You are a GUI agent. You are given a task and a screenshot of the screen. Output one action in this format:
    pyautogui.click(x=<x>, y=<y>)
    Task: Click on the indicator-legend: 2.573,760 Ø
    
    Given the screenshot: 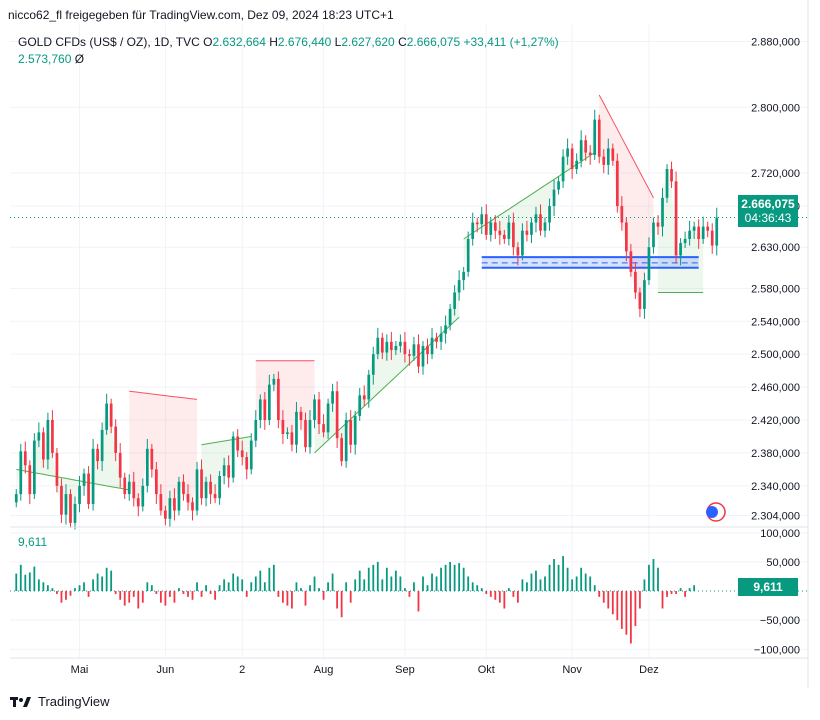 What is the action you would take?
    pyautogui.click(x=51, y=59)
    